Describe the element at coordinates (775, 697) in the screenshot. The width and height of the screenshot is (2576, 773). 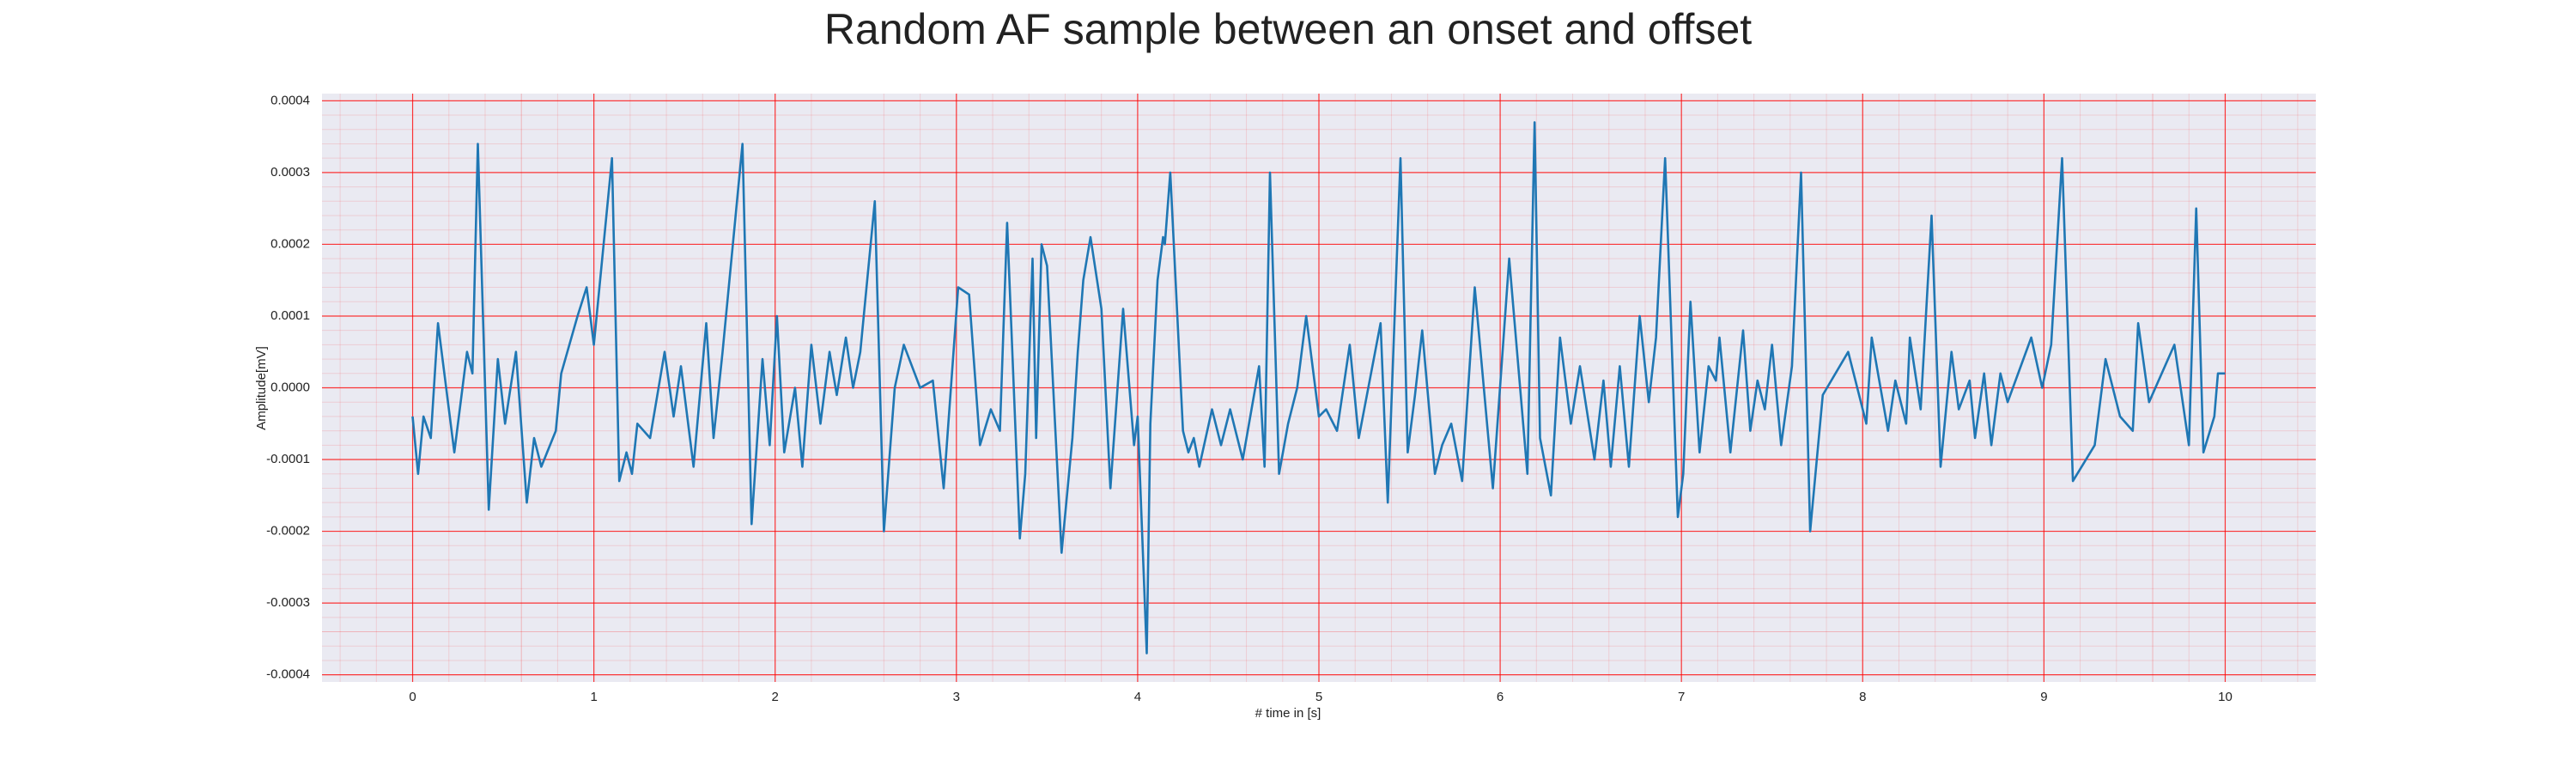
I see `x-tick-label: 2` at that location.